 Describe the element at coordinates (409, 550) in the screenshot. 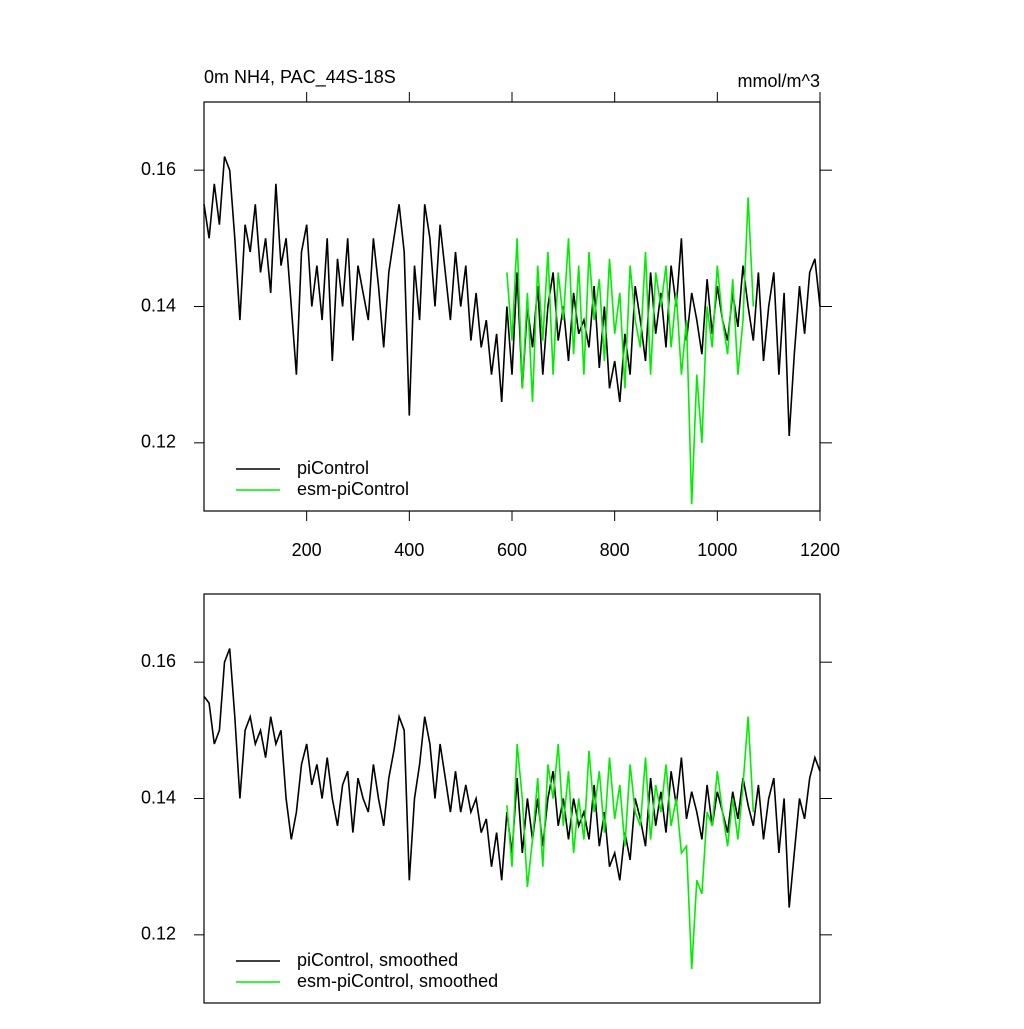

I see `x-tick-label: 400` at that location.